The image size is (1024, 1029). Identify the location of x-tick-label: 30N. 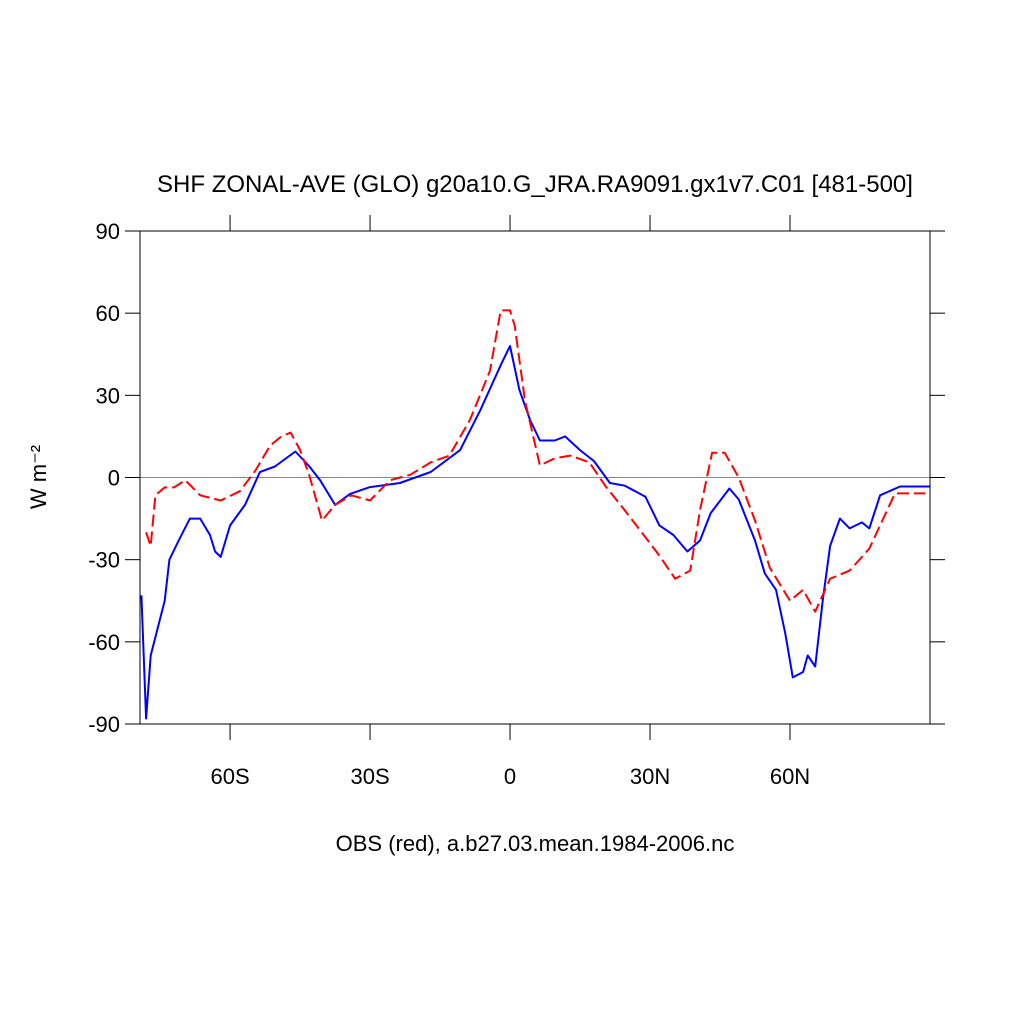
(650, 776).